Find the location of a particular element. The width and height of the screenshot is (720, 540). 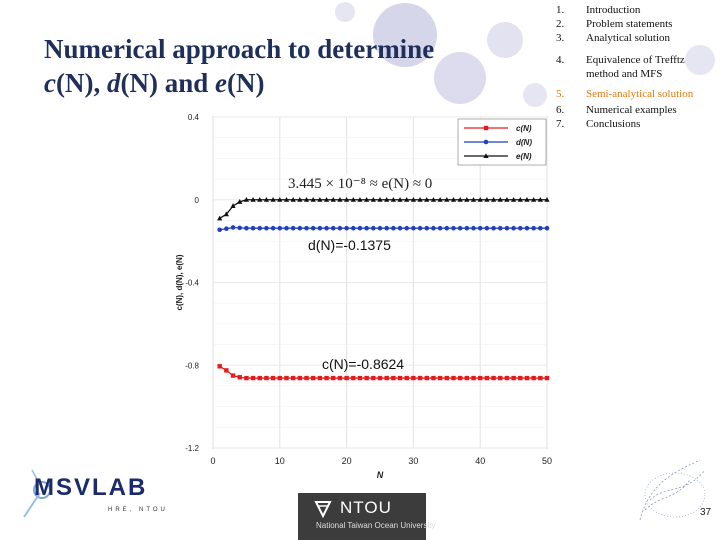

toc-num: 2. is located at coordinates (560, 24).